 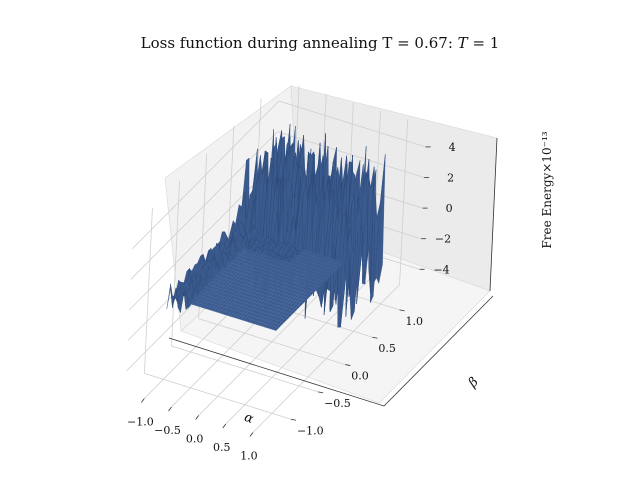 I want to click on surface-plot, so click(x=276, y=227).